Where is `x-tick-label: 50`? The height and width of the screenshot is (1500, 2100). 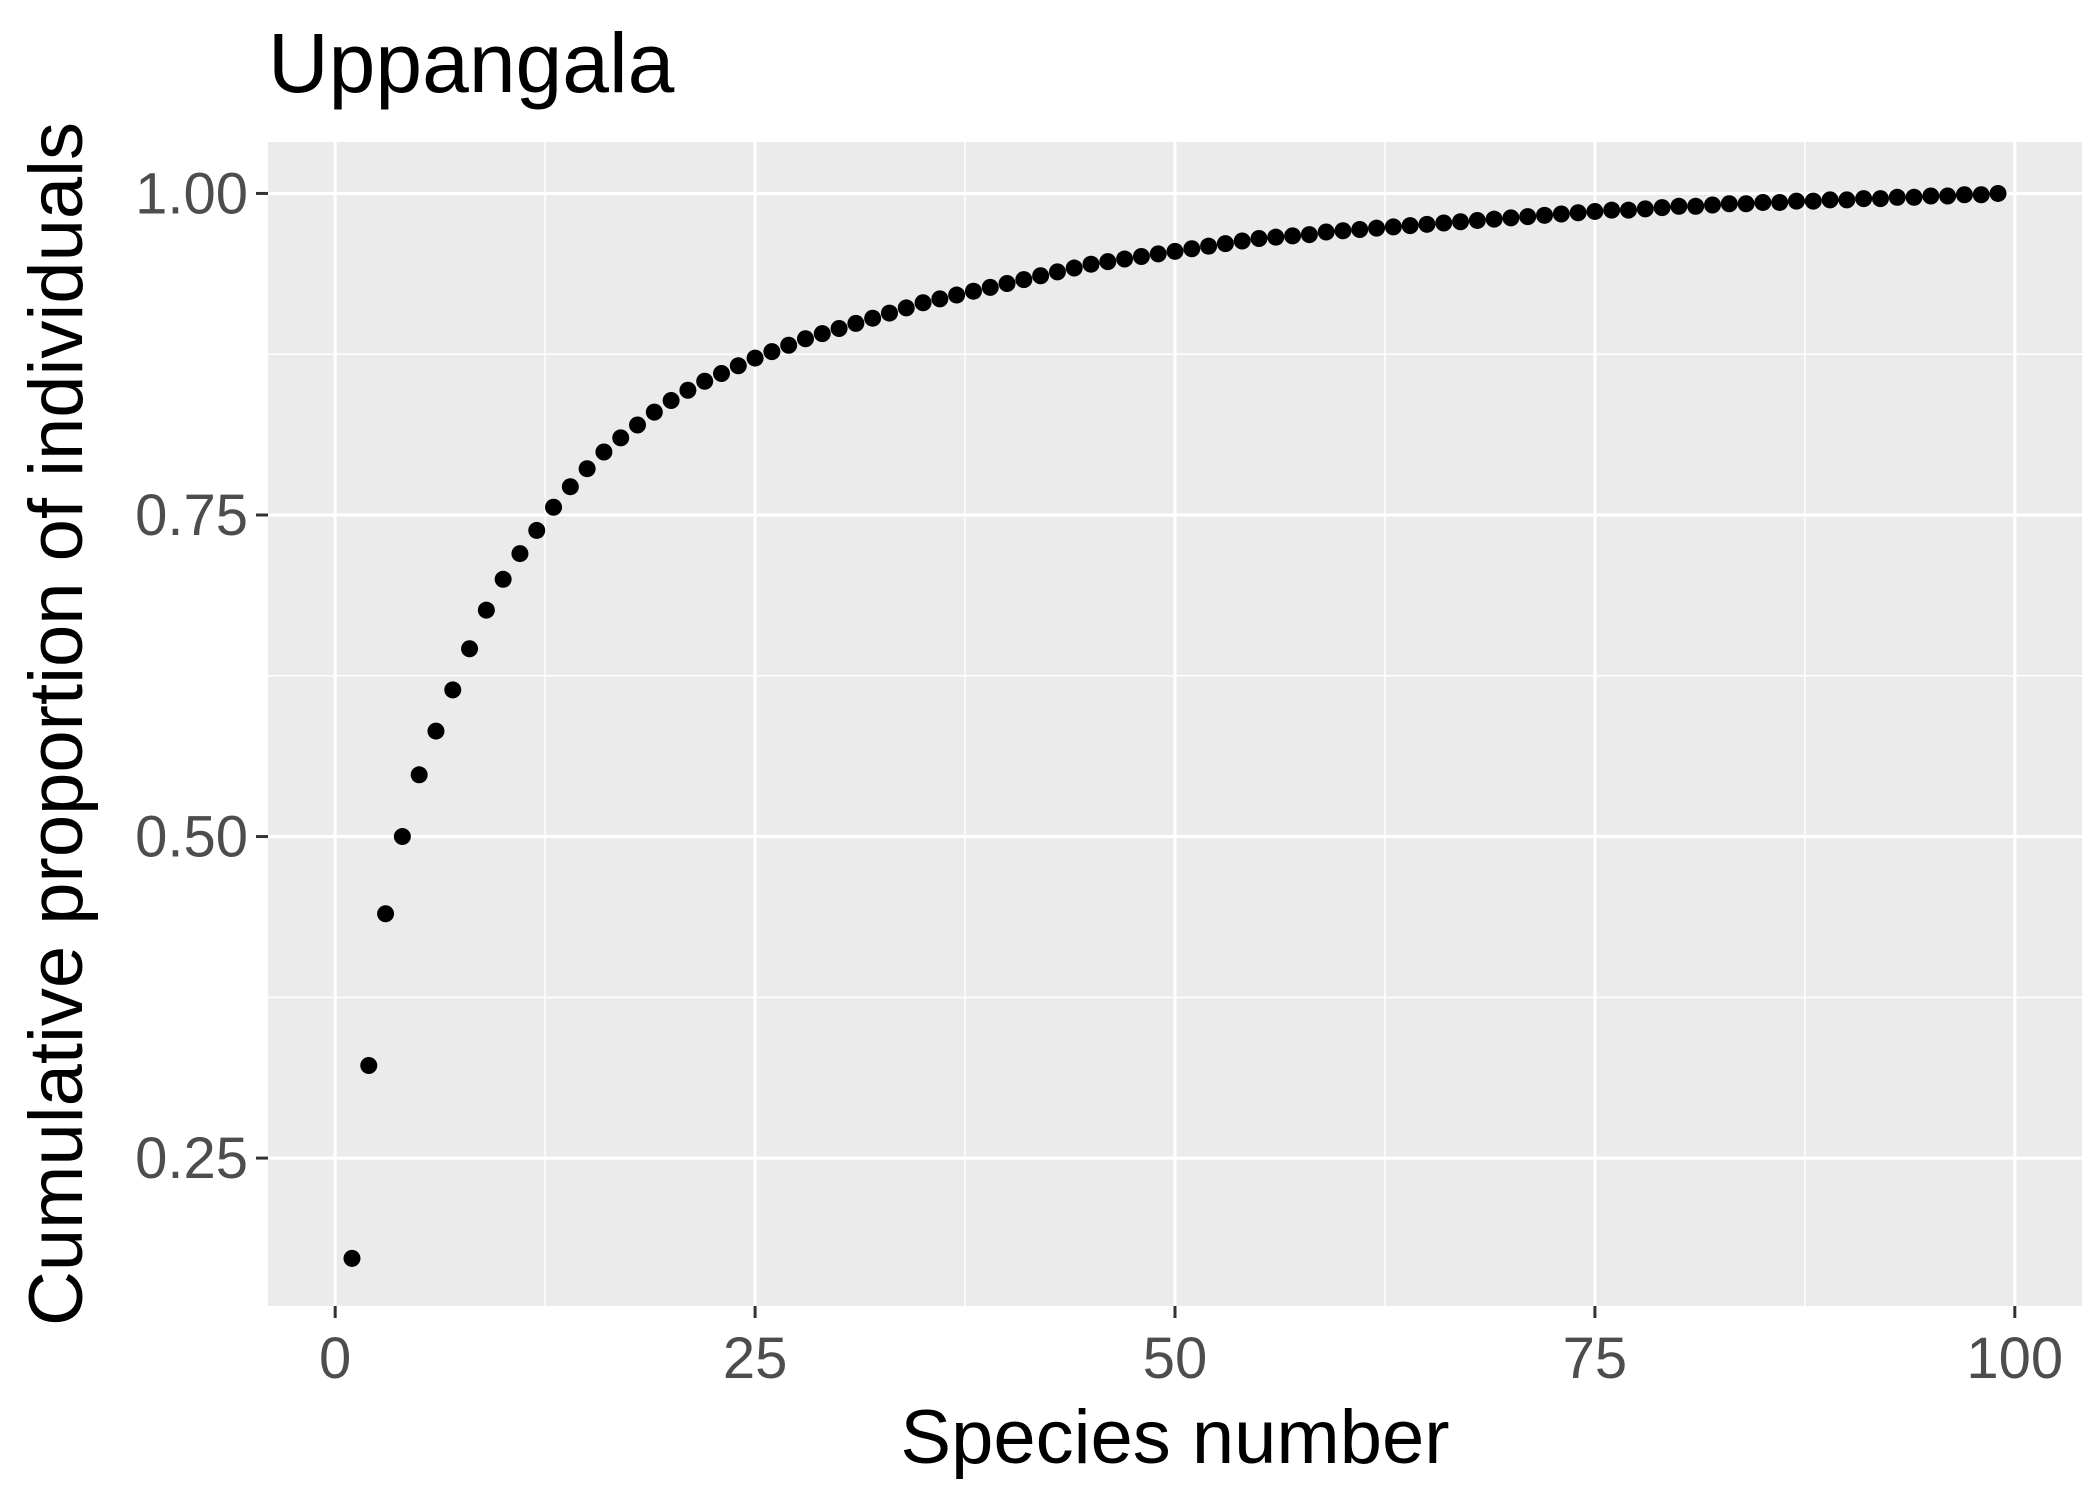
x-tick-label: 50 is located at coordinates (1175, 1358).